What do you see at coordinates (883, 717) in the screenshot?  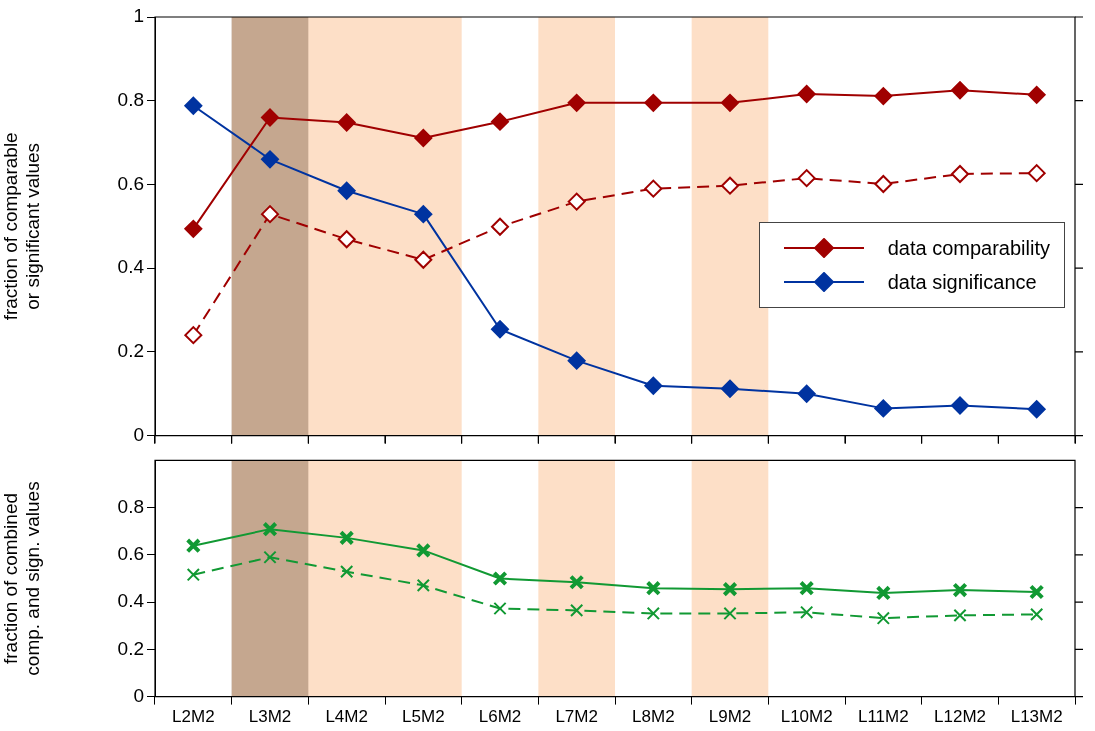 I see `x-tick-label: L11M2` at bounding box center [883, 717].